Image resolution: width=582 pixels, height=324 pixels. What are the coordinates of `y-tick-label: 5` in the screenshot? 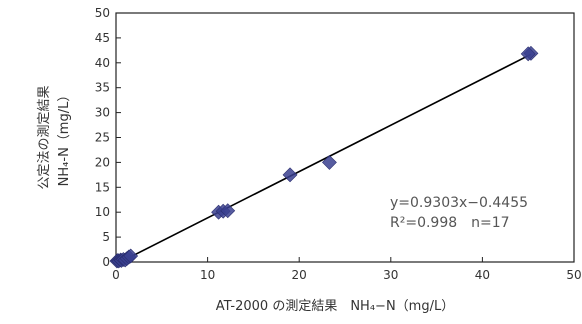 It's located at (106, 237).